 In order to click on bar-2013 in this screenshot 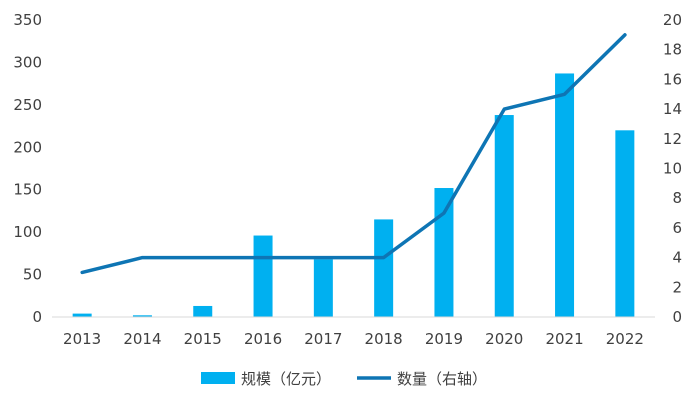, I will do `click(82, 315)`.